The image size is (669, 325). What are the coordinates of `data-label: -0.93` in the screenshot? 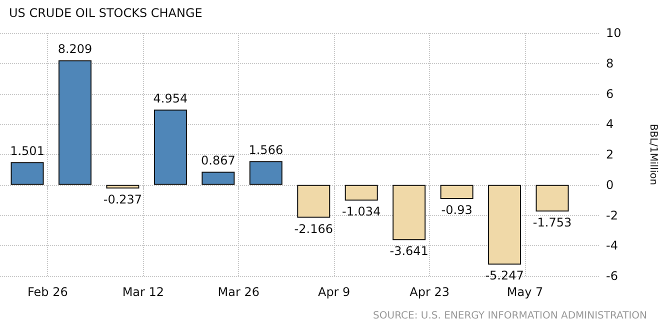 It's located at (456, 210).